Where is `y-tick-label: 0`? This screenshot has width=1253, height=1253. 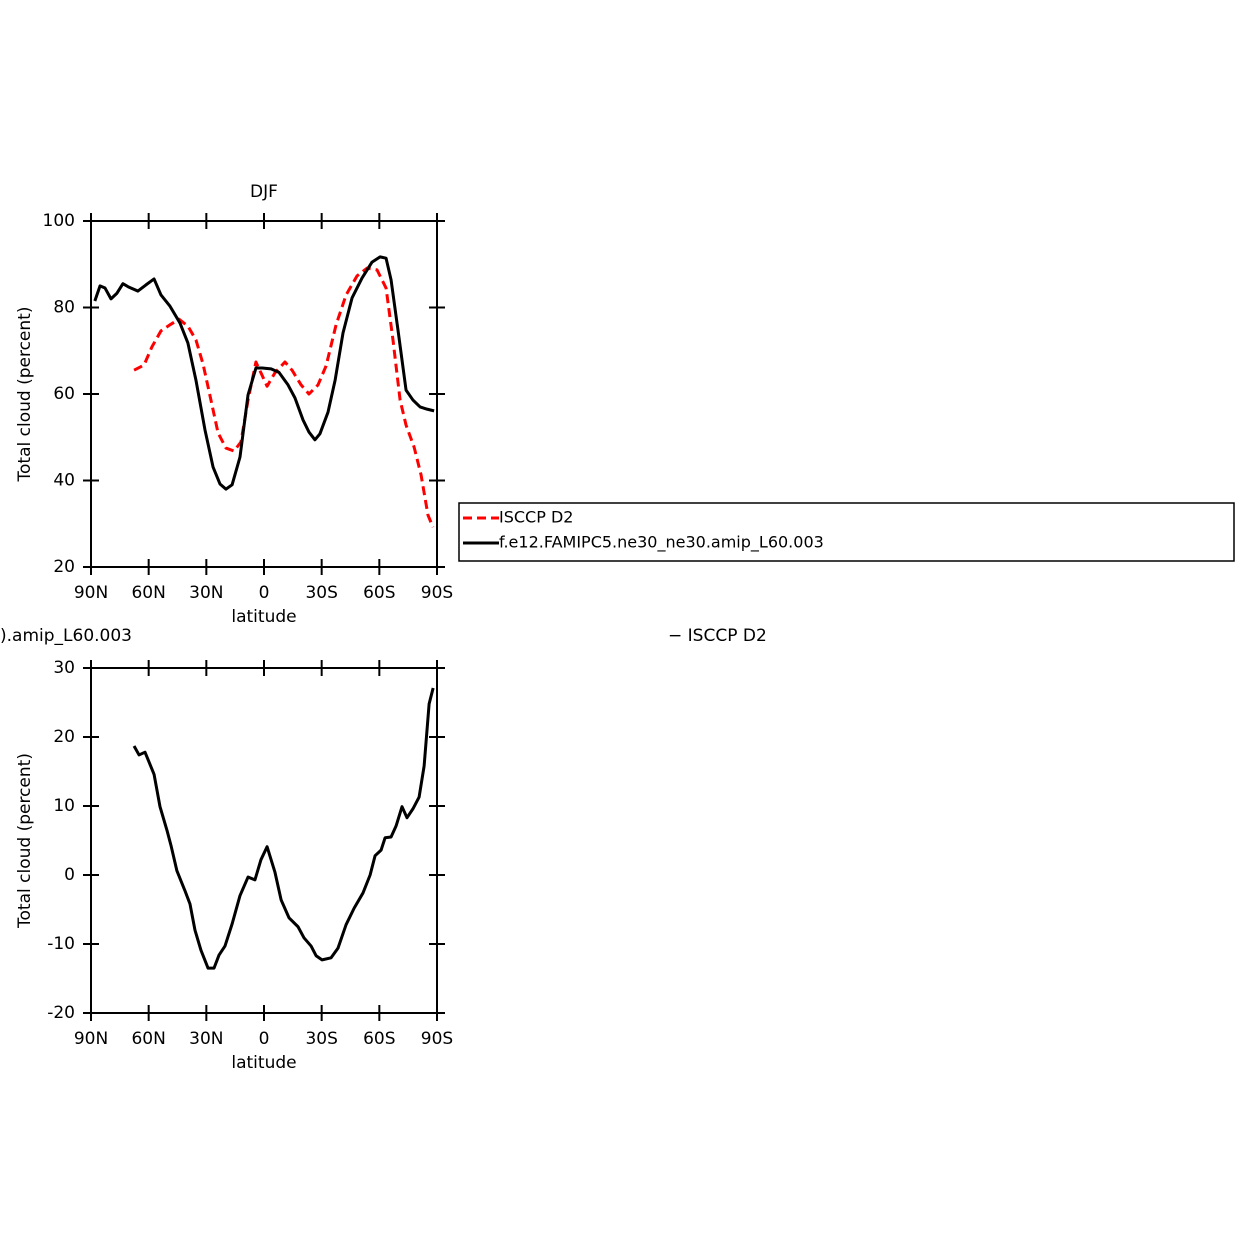 y-tick-label: 0 is located at coordinates (69, 875).